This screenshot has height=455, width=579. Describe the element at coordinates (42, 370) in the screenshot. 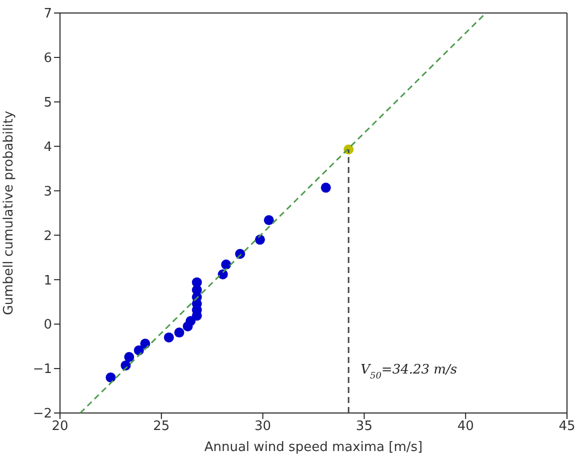

I see `y-tick-label: −1` at that location.